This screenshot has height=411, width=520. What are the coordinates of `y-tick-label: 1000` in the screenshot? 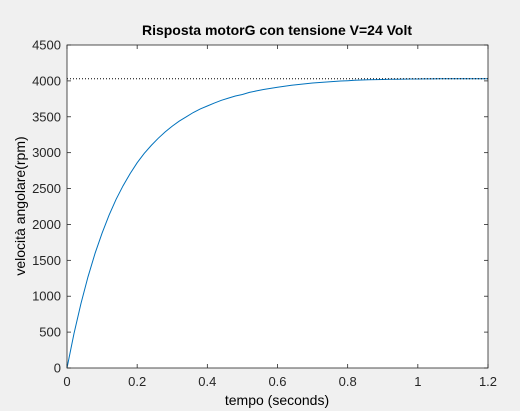 It's located at (46, 296).